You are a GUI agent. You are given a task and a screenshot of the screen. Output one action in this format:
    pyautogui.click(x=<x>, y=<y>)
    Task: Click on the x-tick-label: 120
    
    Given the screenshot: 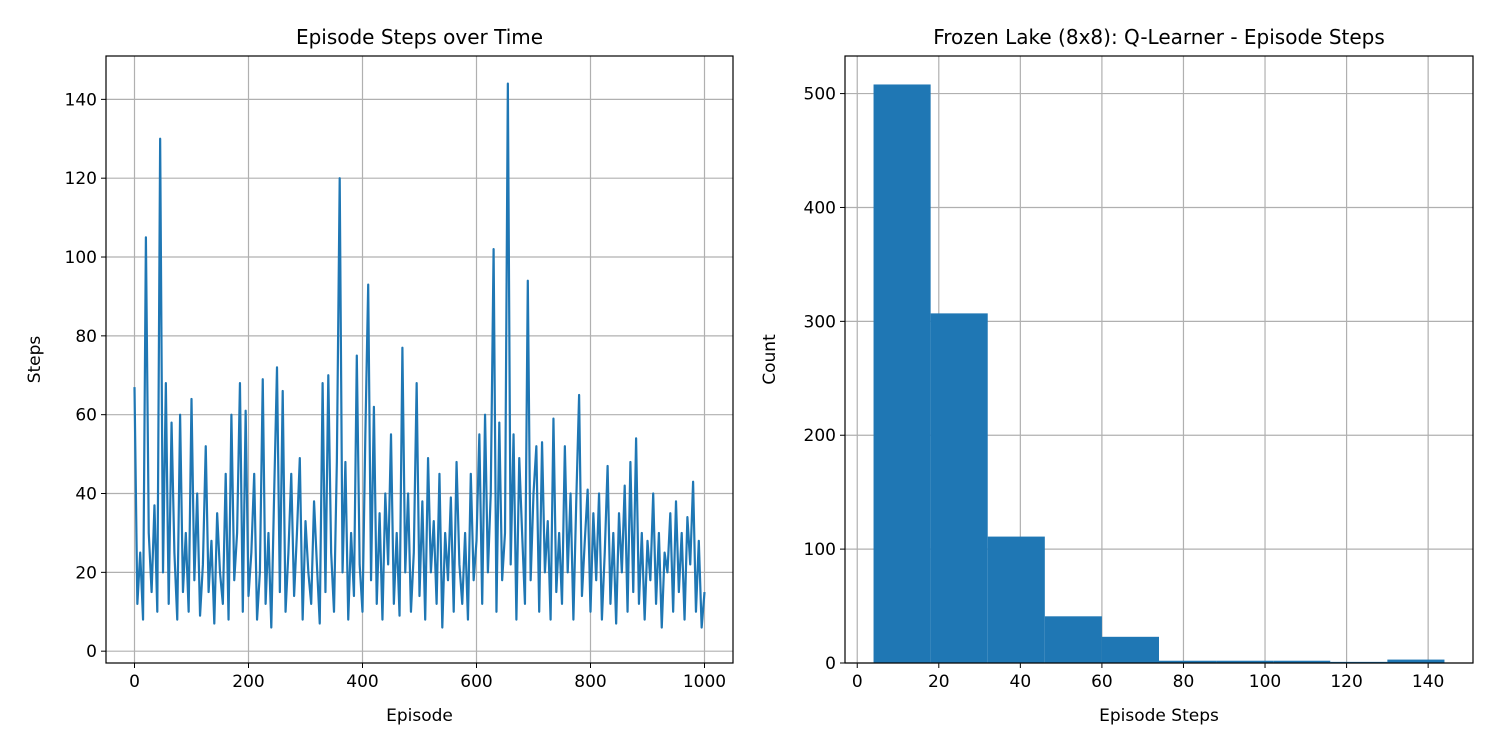 What is the action you would take?
    pyautogui.click(x=1346, y=682)
    